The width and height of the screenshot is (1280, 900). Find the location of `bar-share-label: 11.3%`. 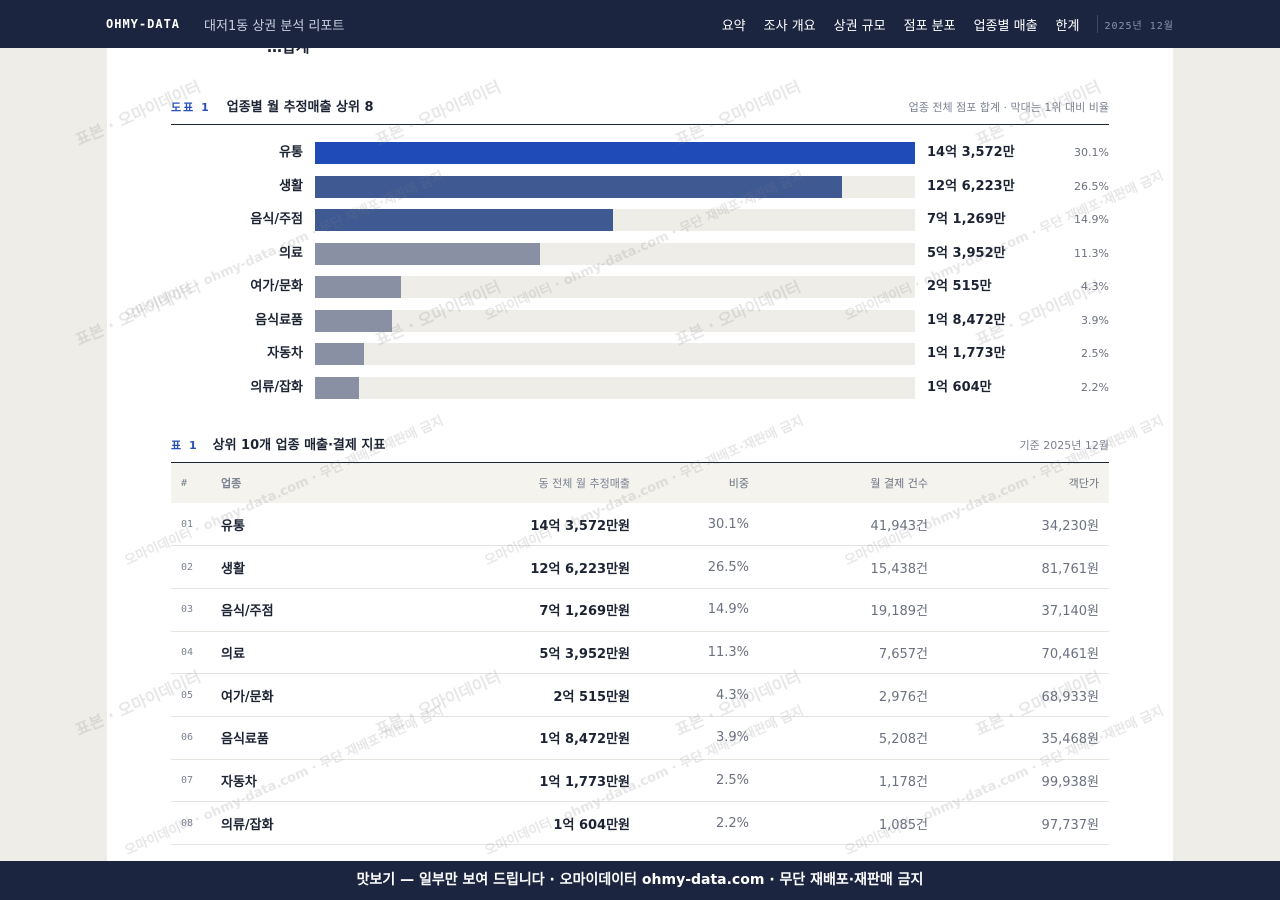

bar-share-label: 11.3% is located at coordinates (1091, 253).